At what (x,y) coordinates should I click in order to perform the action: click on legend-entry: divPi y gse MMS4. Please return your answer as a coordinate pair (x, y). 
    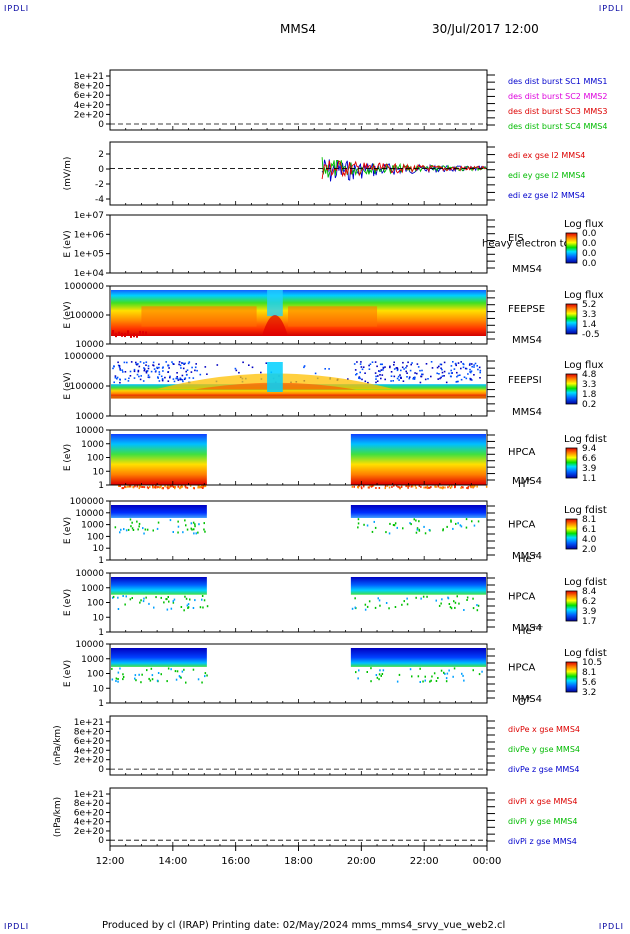
    Looking at the image, I should click on (542, 821).